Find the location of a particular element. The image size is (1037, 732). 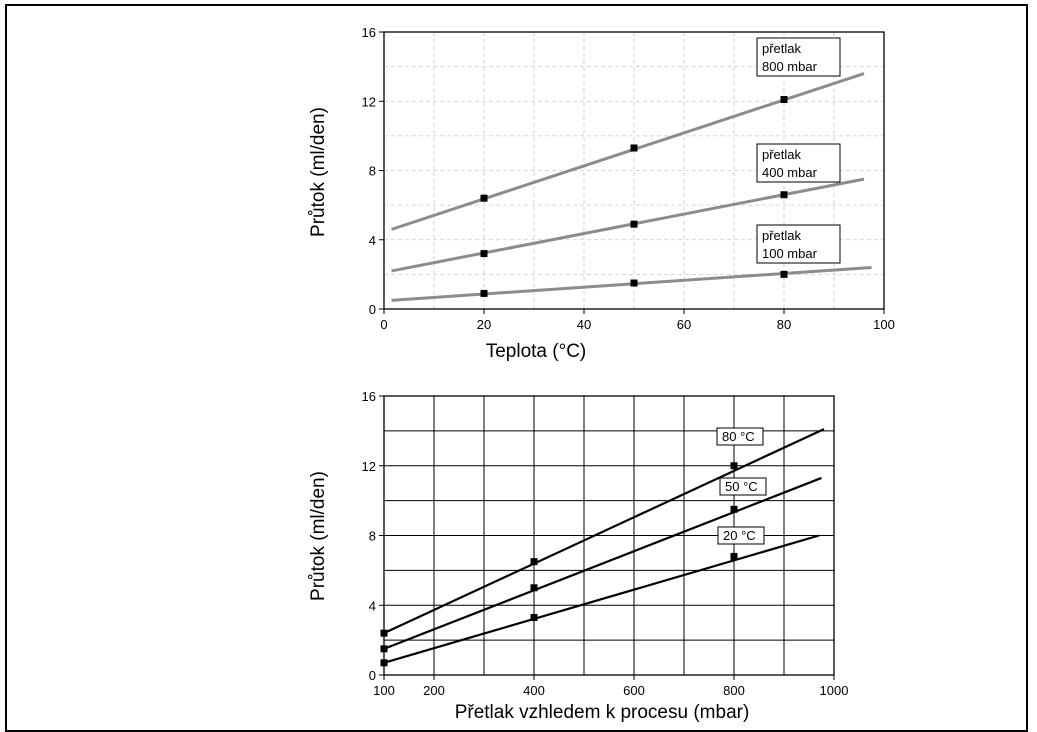

chart1-xlabel: Teplota (°C) is located at coordinates (536, 351).